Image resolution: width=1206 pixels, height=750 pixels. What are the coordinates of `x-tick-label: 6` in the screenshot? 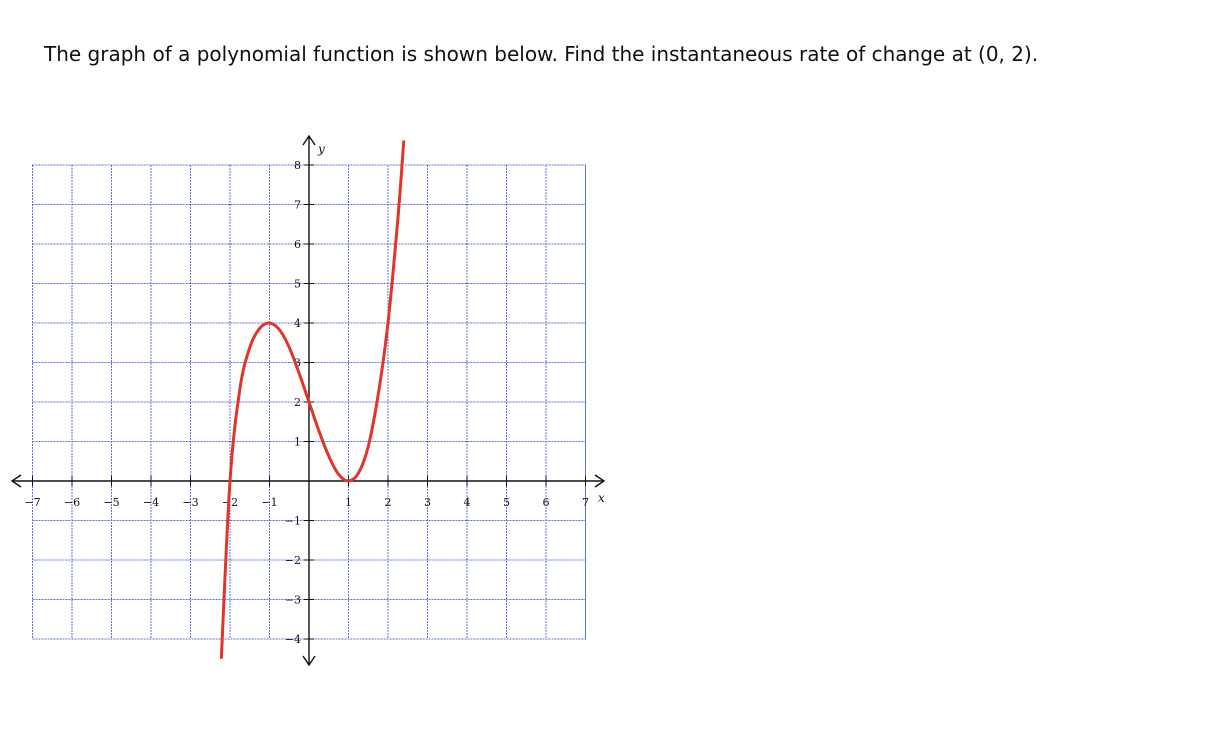 It's located at (546, 502).